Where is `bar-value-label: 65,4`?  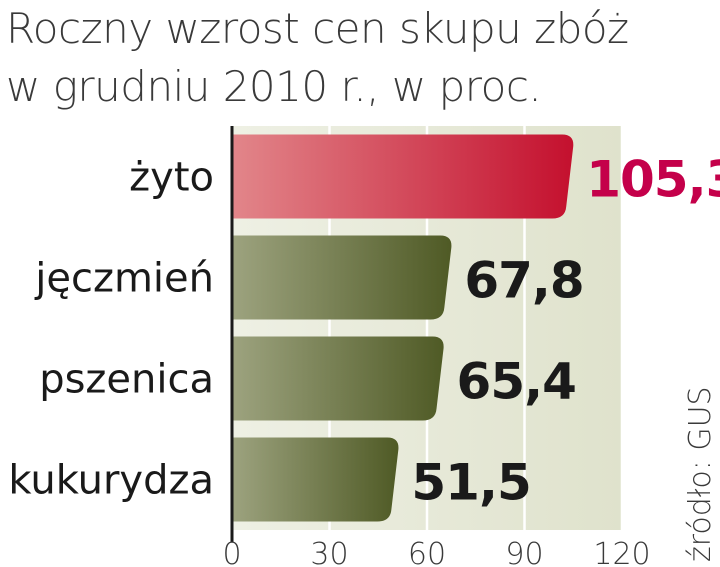
bar-value-label: 65,4 is located at coordinates (516, 382).